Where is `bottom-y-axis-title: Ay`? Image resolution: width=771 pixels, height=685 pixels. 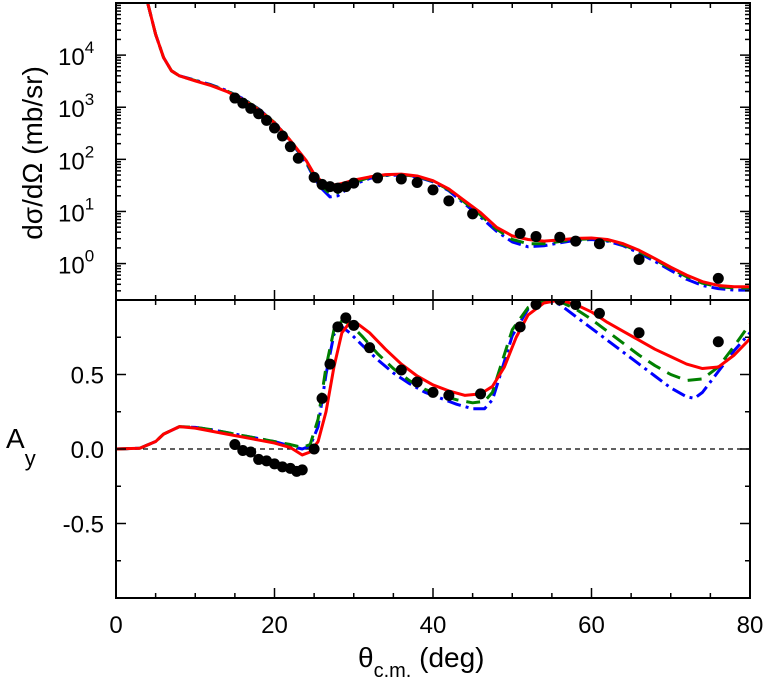
bottom-y-axis-title: Ay is located at coordinates (21, 447).